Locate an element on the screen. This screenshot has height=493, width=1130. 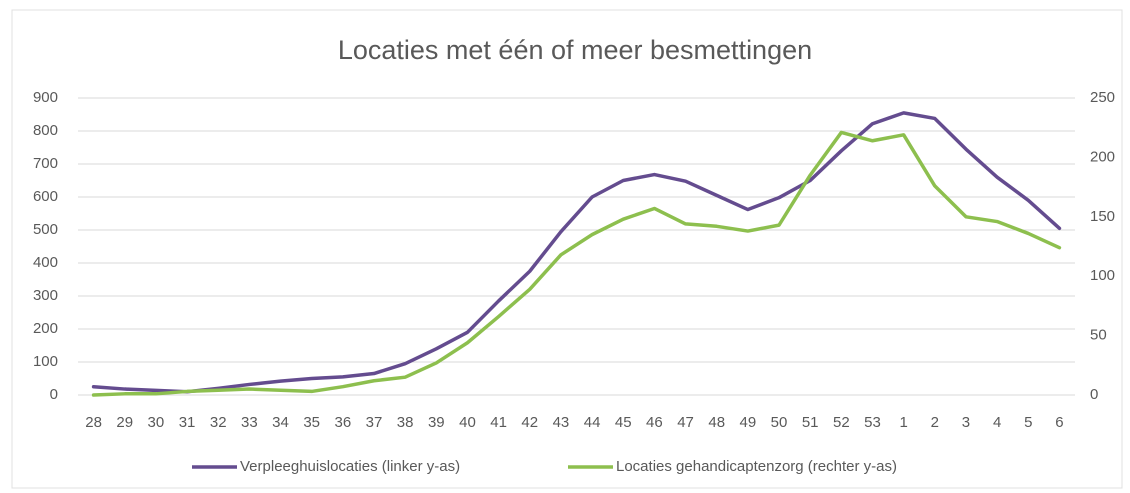
y2-tick-label: 0 is located at coordinates (1094, 394).